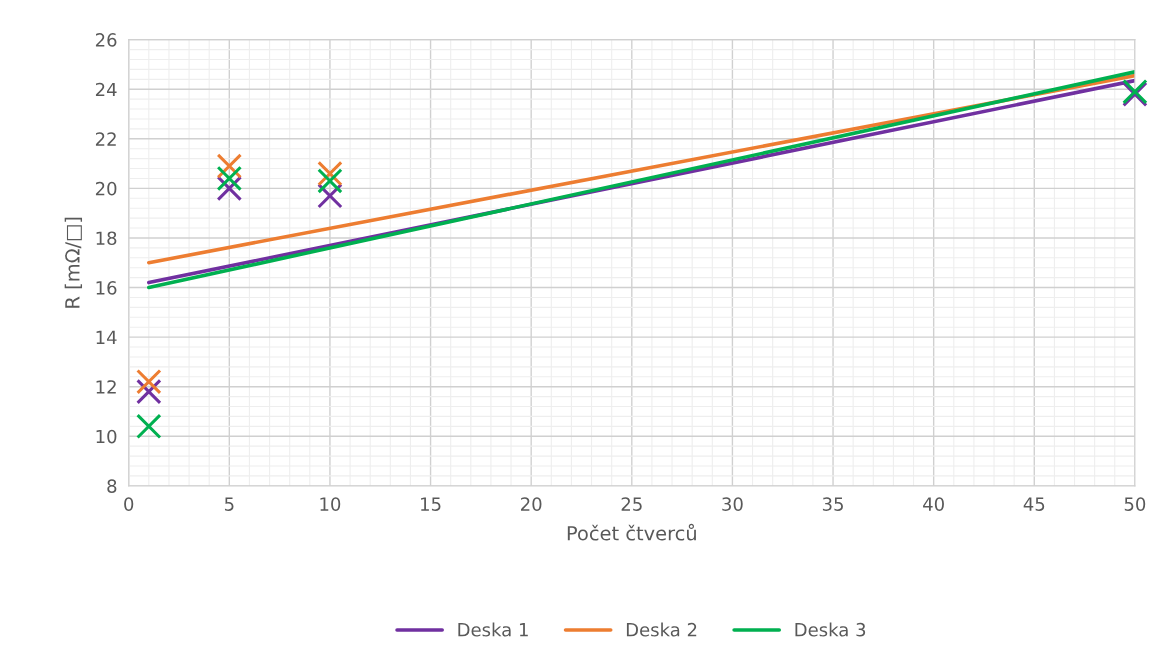 Image resolution: width=1170 pixels, height=661 pixels. What do you see at coordinates (431, 504) in the screenshot?
I see `x-tick-label: 15` at bounding box center [431, 504].